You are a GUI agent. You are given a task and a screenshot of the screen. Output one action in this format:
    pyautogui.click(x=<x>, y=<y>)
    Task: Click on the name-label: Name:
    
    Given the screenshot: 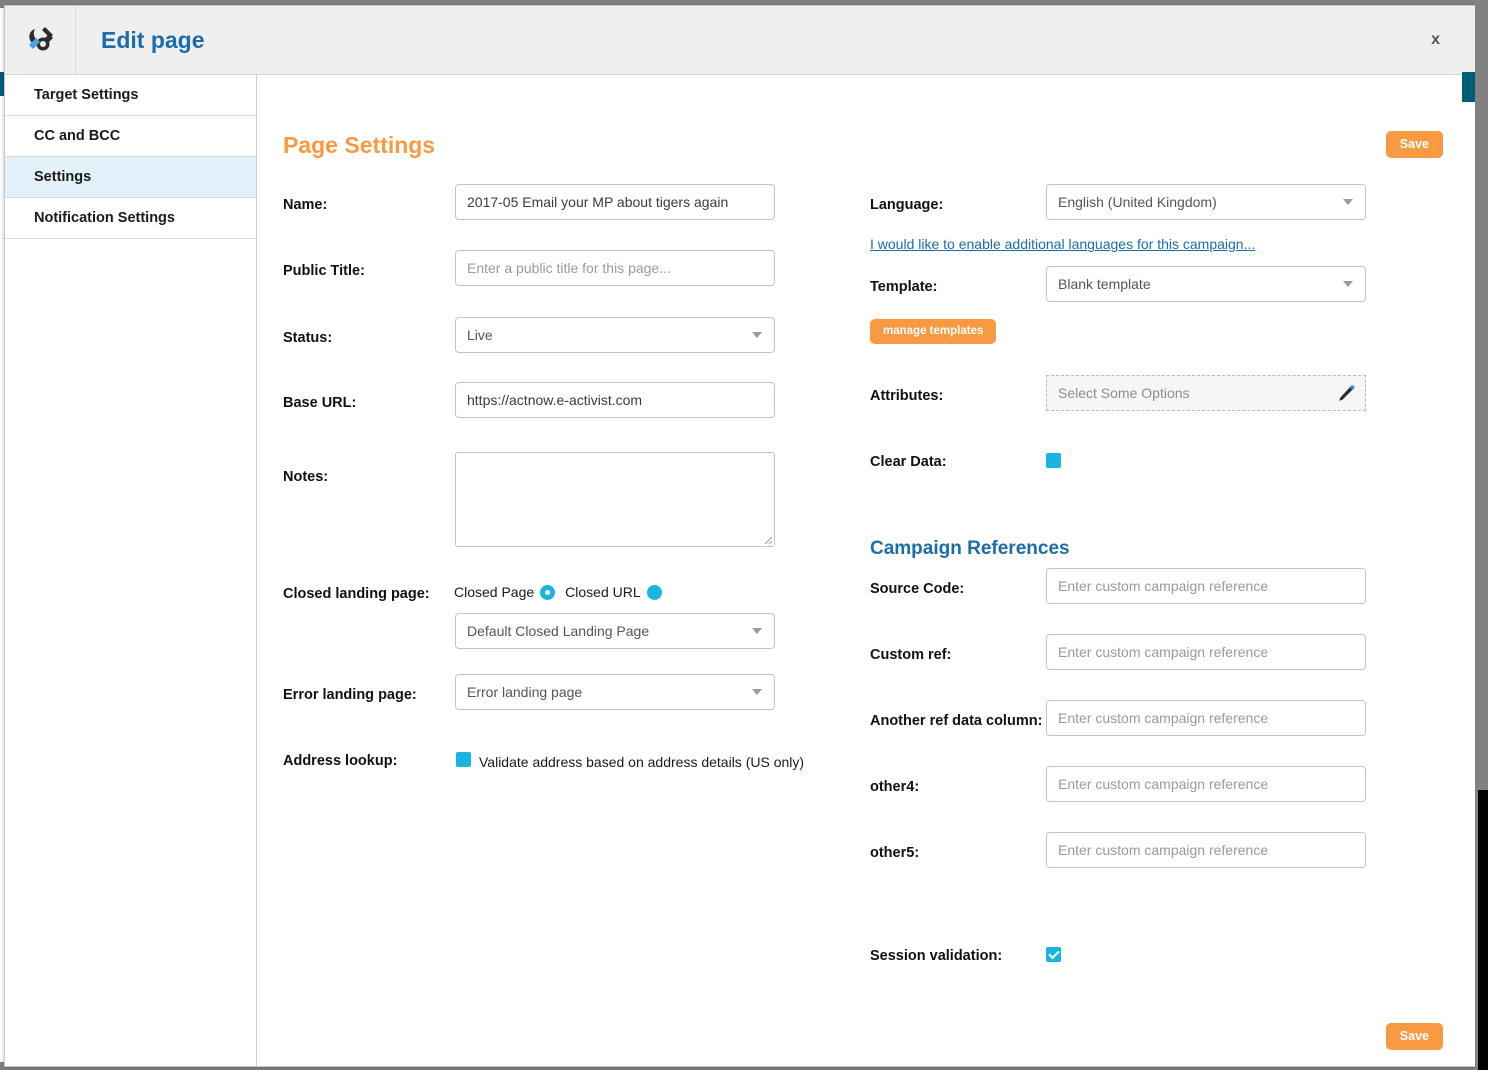 What is the action you would take?
    pyautogui.click(x=305, y=205)
    